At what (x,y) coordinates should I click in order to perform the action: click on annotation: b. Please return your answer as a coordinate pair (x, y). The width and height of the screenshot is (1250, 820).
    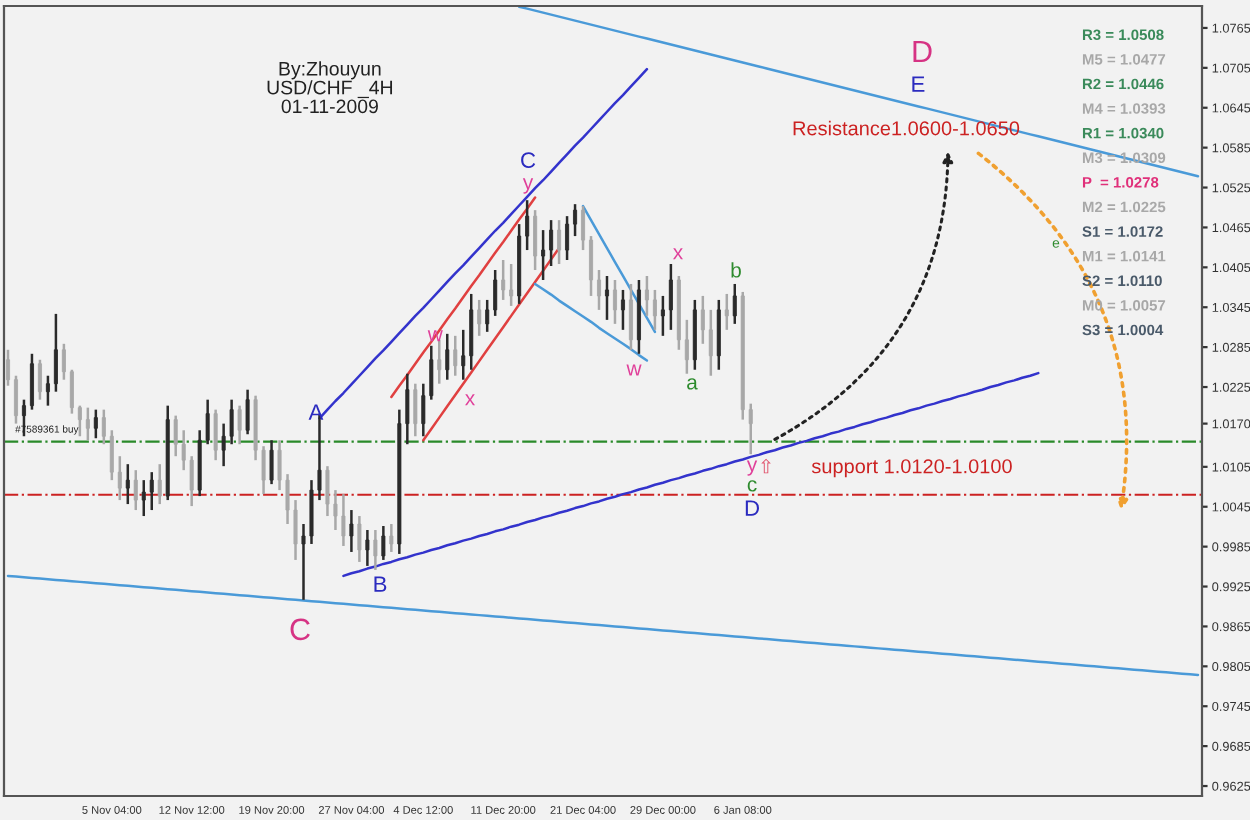
    Looking at the image, I should click on (736, 270).